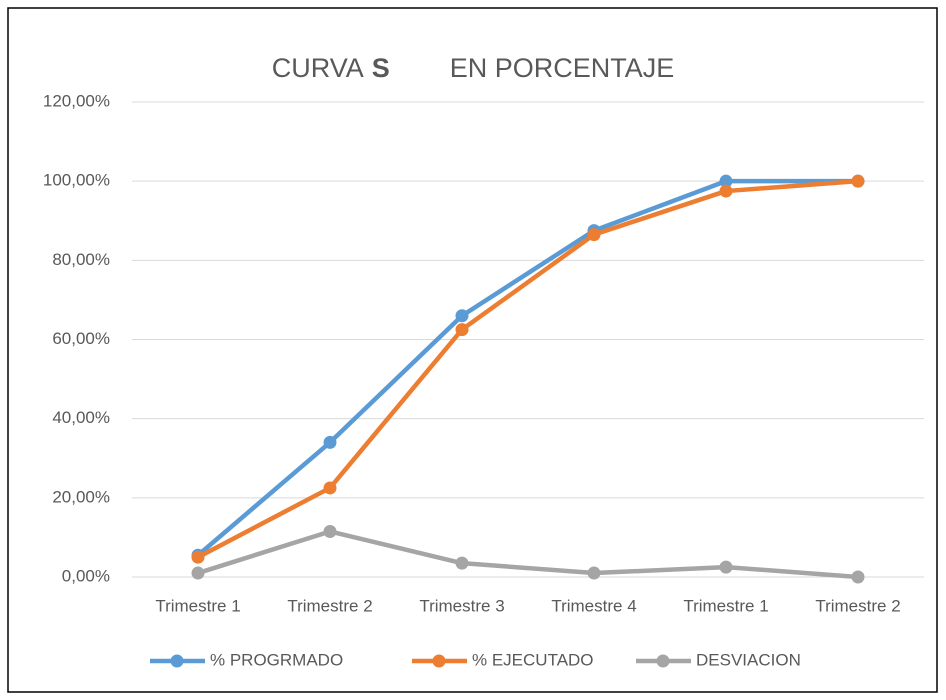 This screenshot has height=700, width=946. Describe the element at coordinates (81, 259) in the screenshot. I see `y-tick-label: 80,00%` at that location.